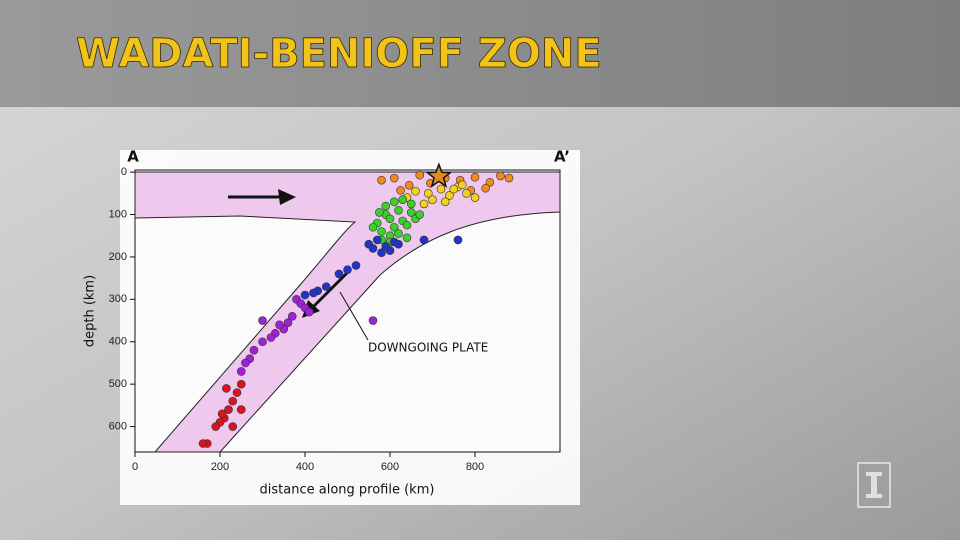  Describe the element at coordinates (475, 467) in the screenshot. I see `x-tick-label: 800` at that location.